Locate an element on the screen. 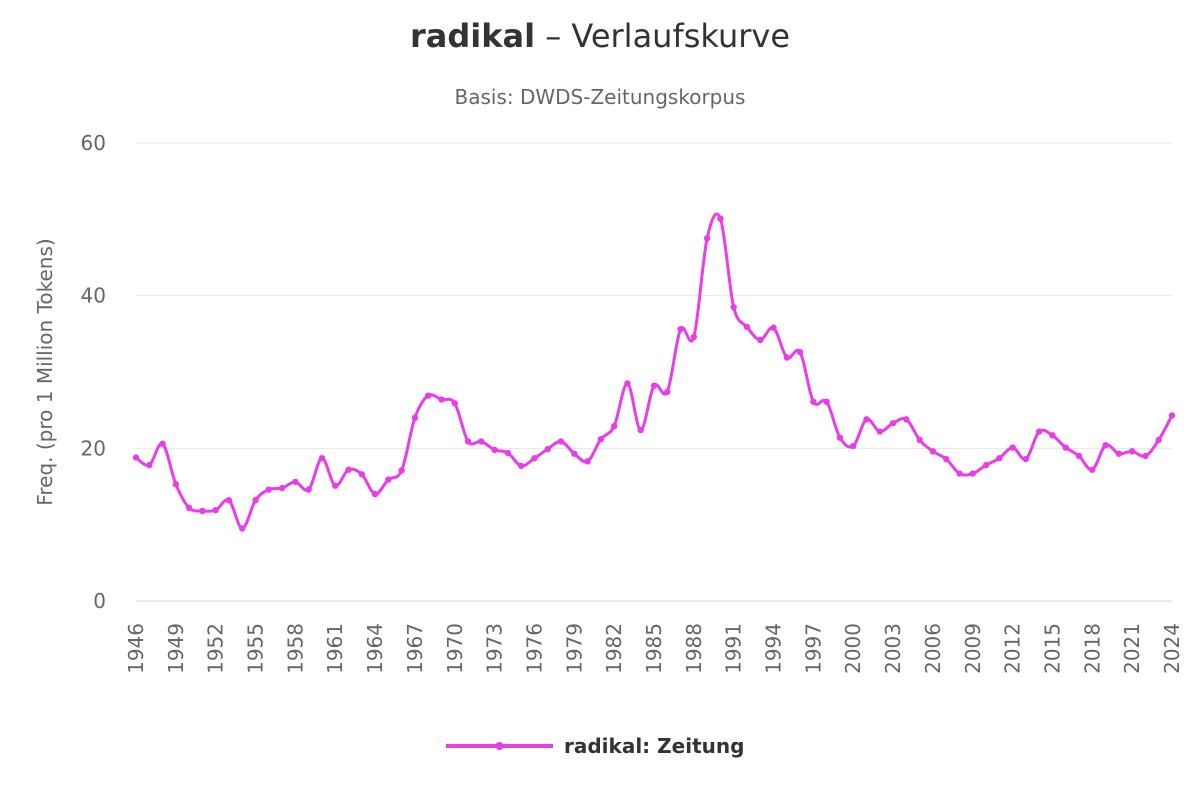 This screenshot has height=800, width=1200. x-tick-label: 1973 is located at coordinates (495, 648).